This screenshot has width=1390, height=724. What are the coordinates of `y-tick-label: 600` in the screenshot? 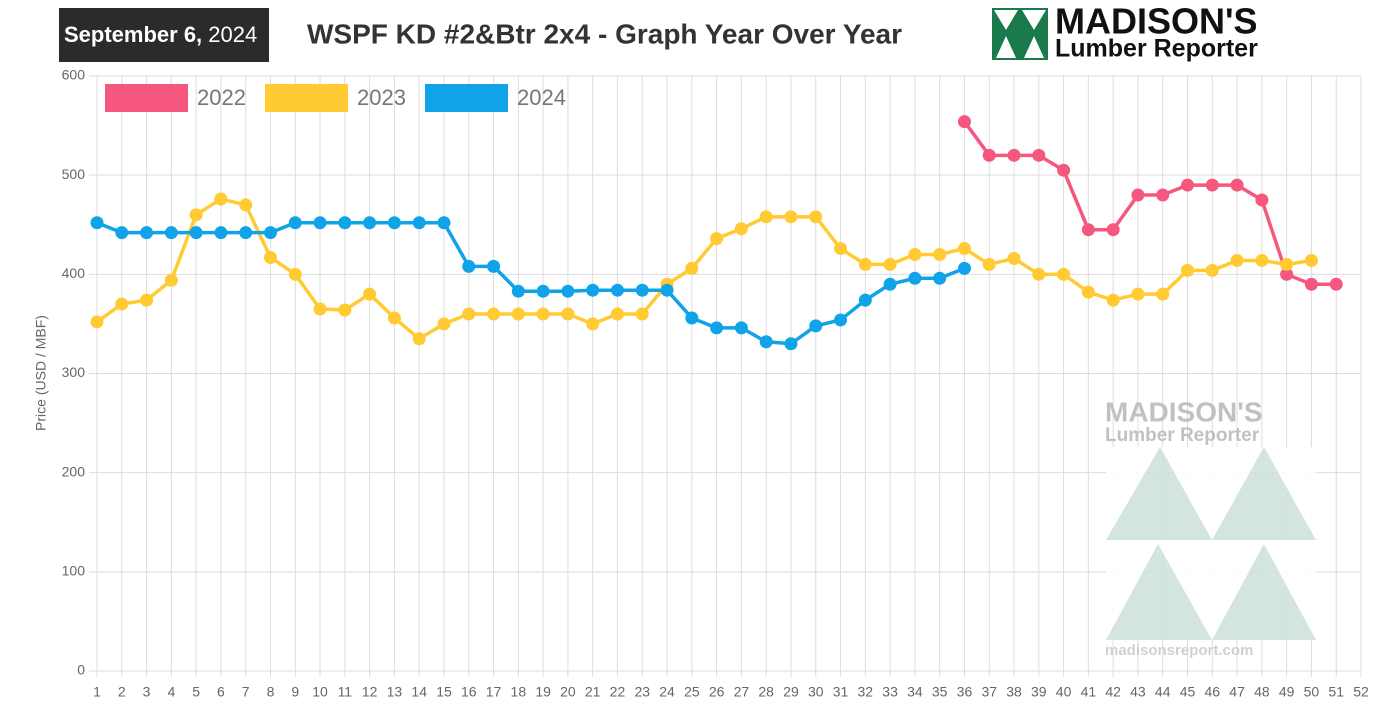 It's located at (74, 75).